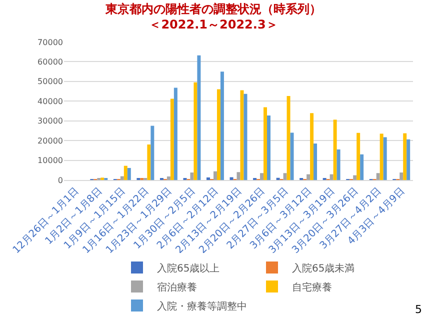 The height and width of the screenshot is (320, 427). Describe the element at coordinates (202, 306) in the screenshot. I see `legend-label: 入院・療養等調整中` at that location.